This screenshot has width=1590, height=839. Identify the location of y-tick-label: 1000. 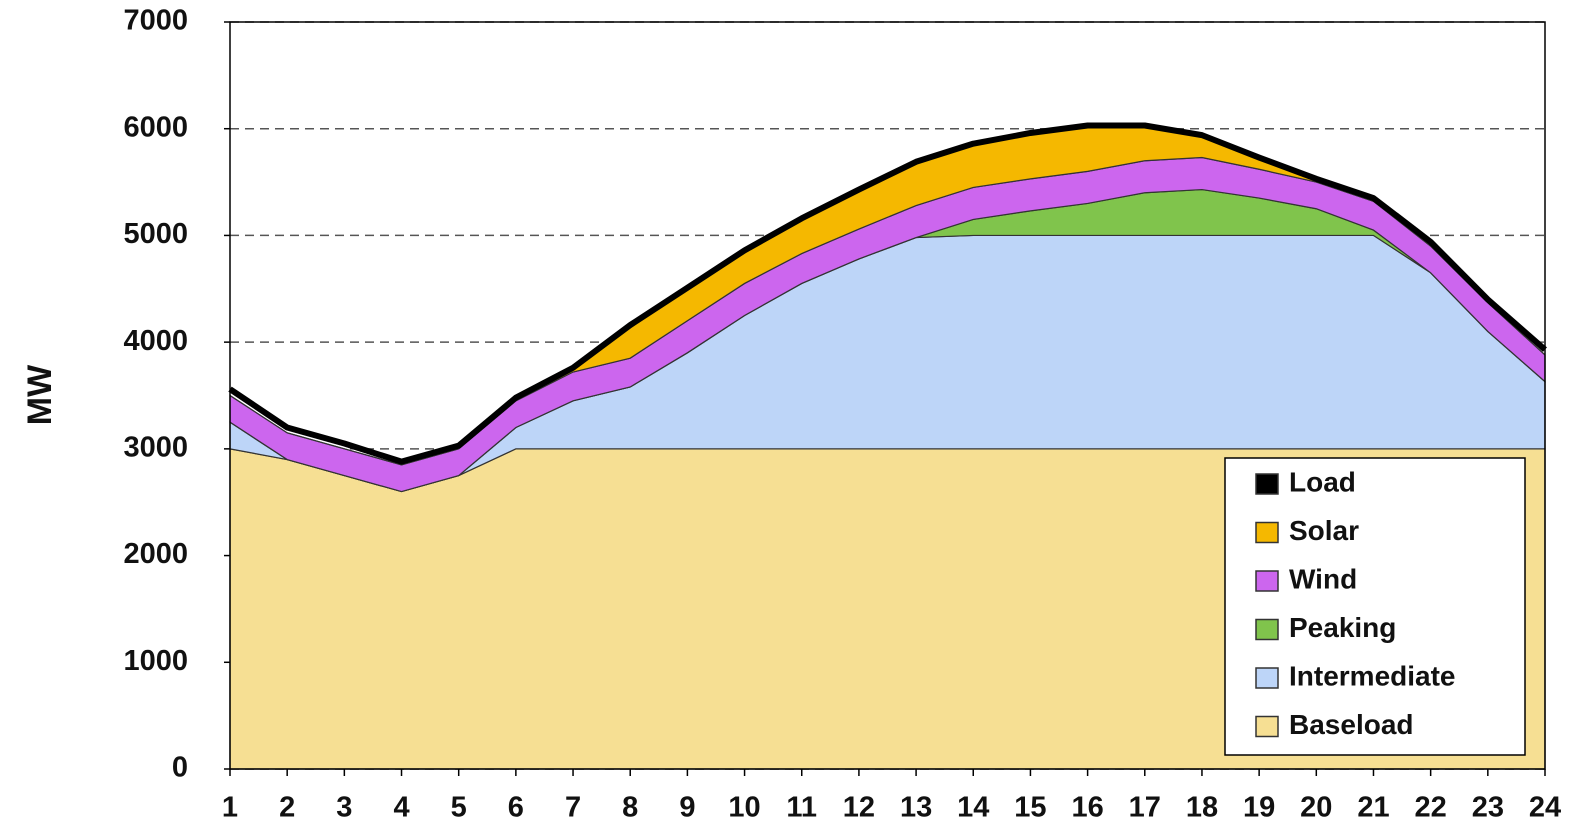
(155, 661).